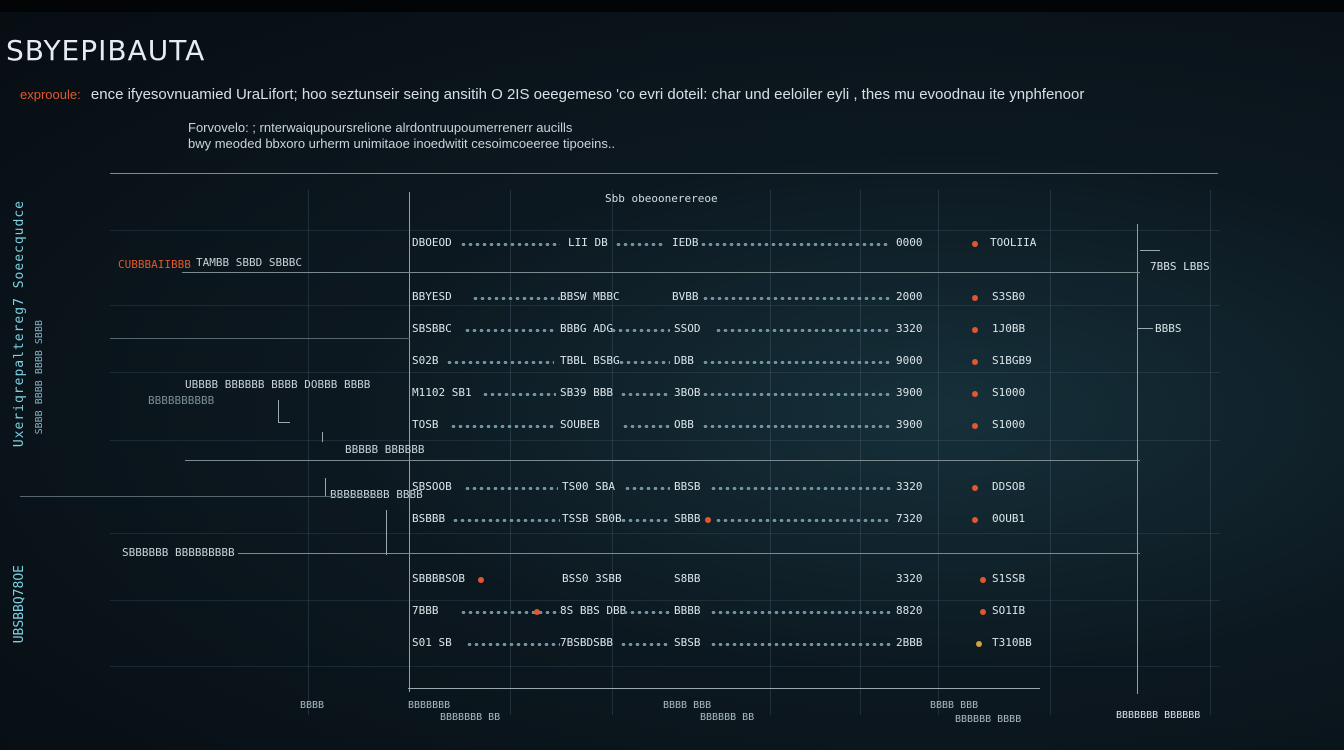  I want to click on side-axis-bottom-label: UBSBBQ78OE, so click(19, 604).